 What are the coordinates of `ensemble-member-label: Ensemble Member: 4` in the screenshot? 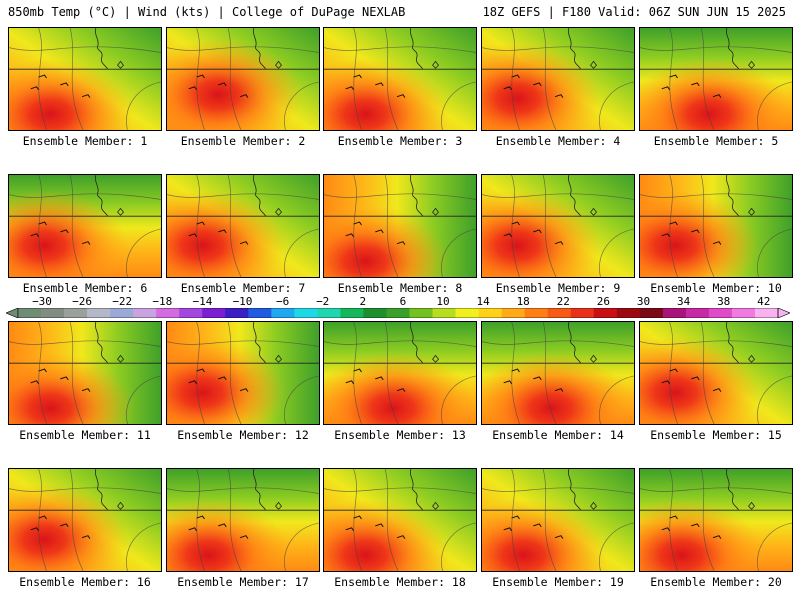 It's located at (558, 141).